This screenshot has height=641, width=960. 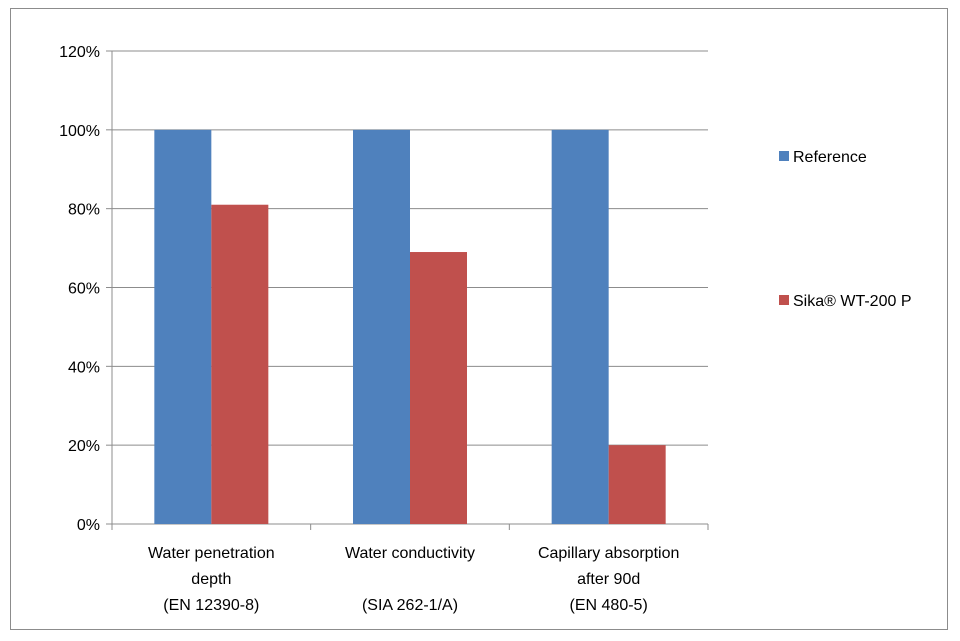 What do you see at coordinates (410, 553) in the screenshot?
I see `x-category-label: Water conductivity` at bounding box center [410, 553].